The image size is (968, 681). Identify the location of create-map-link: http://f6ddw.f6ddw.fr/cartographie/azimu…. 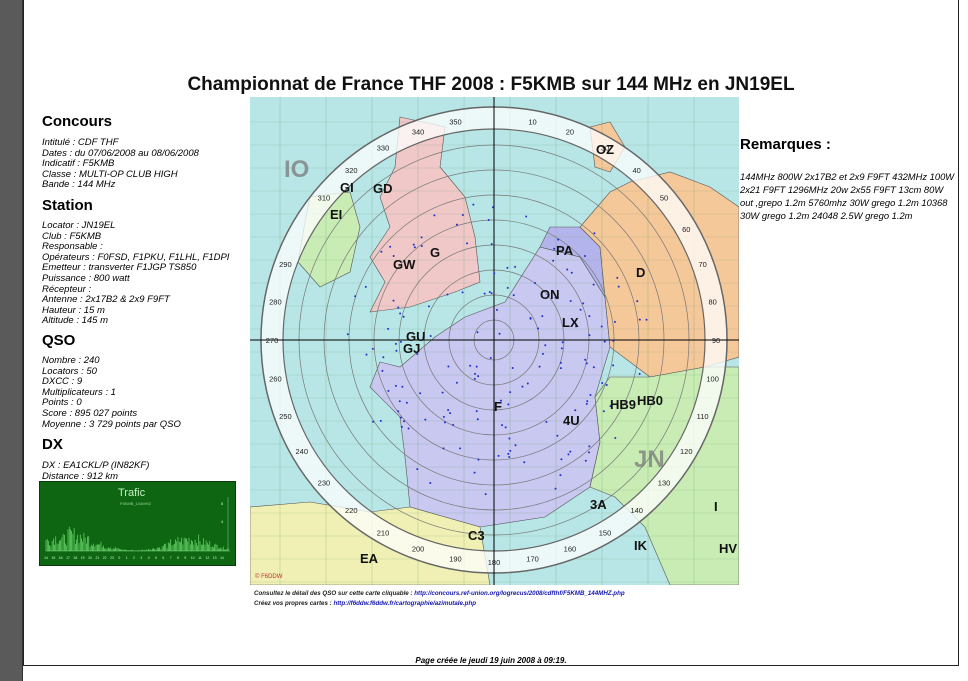
(404, 603).